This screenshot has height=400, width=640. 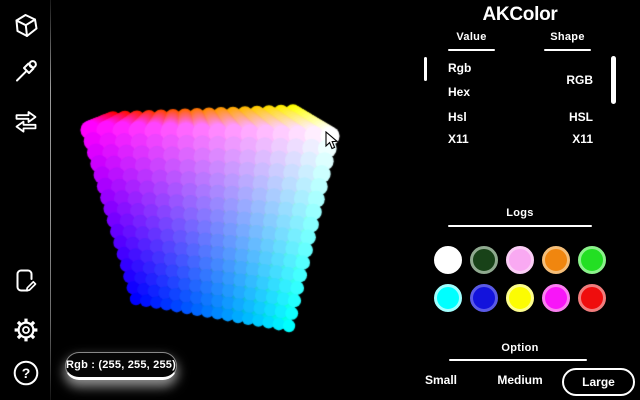 I want to click on help-icon: ?, so click(x=26, y=373).